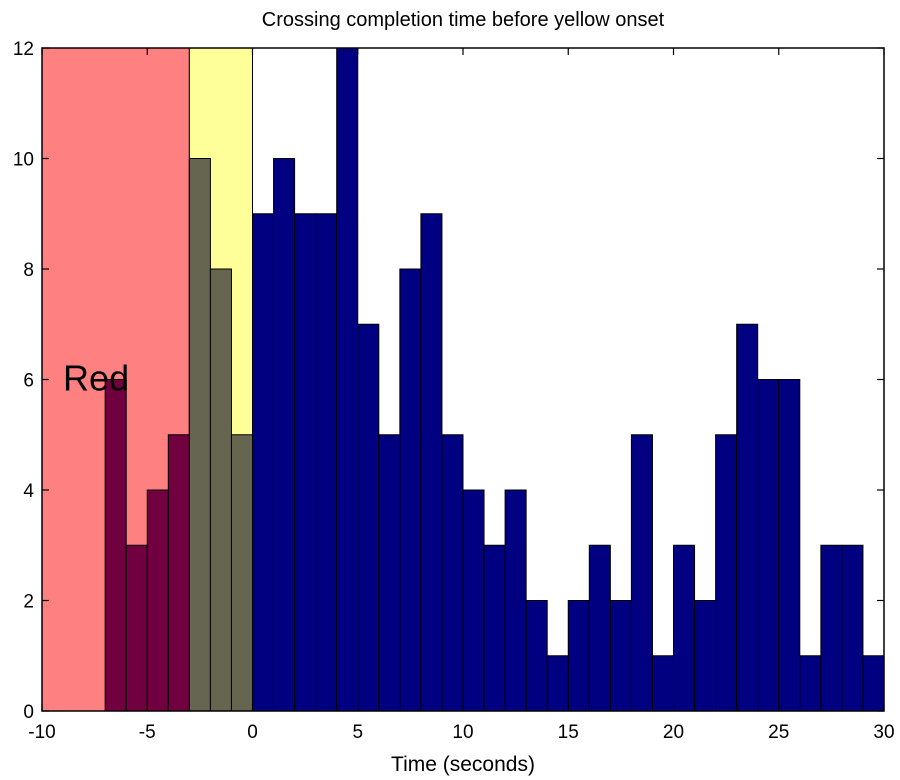  I want to click on y-tick-label: 6, so click(28, 381).